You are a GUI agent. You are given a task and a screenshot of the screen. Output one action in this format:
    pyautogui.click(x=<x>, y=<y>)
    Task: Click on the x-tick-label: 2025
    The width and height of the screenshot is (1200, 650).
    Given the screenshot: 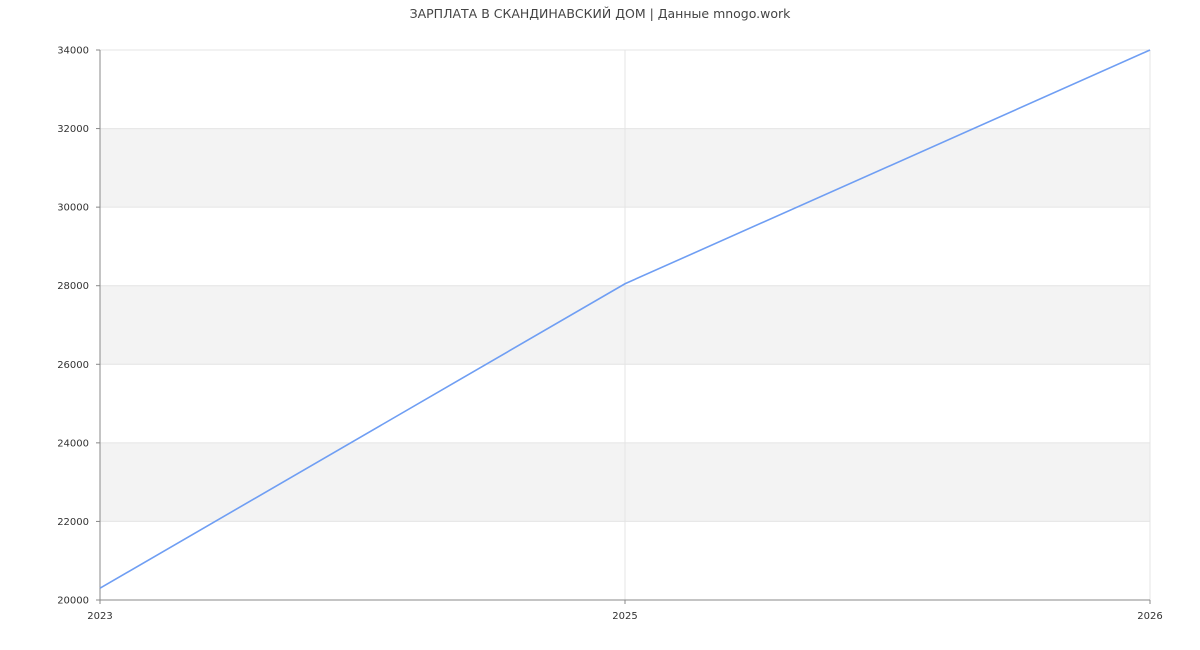 What is the action you would take?
    pyautogui.click(x=624, y=616)
    